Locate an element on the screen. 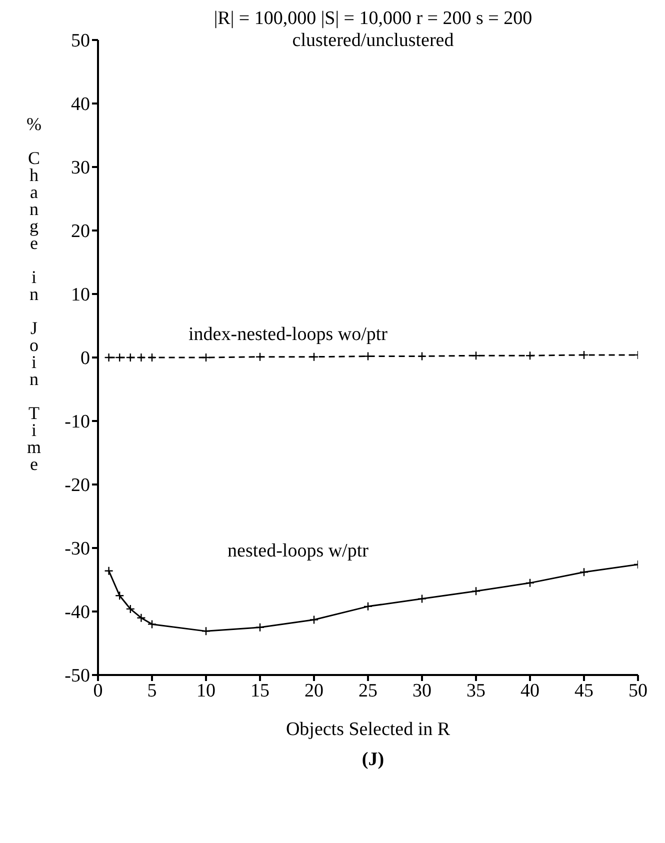  text: (J) is located at coordinates (373, 760).